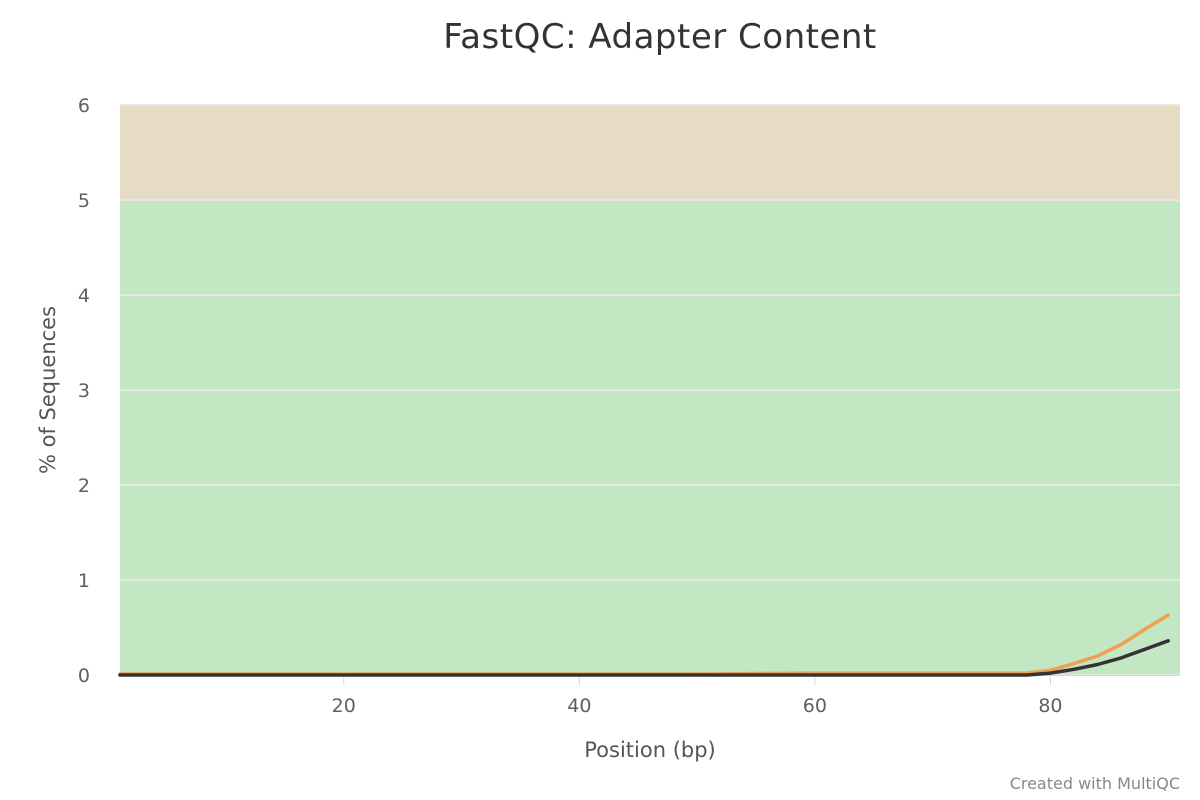 Image resolution: width=1200 pixels, height=800 pixels. I want to click on credit-link: Created with MultiQC, so click(1095, 783).